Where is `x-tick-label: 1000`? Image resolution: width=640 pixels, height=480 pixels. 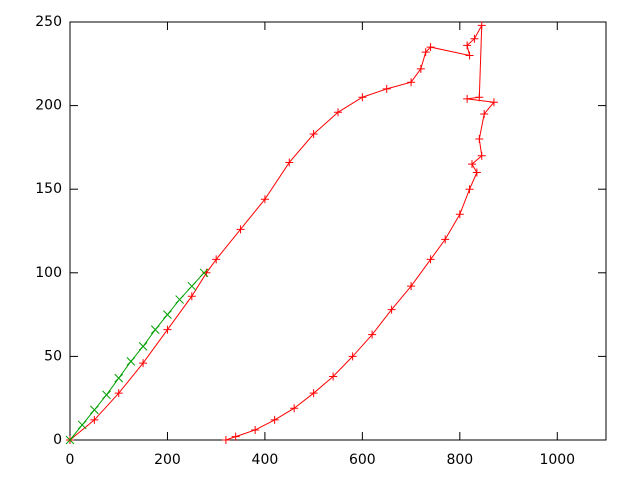 x-tick-label: 1000 is located at coordinates (557, 460).